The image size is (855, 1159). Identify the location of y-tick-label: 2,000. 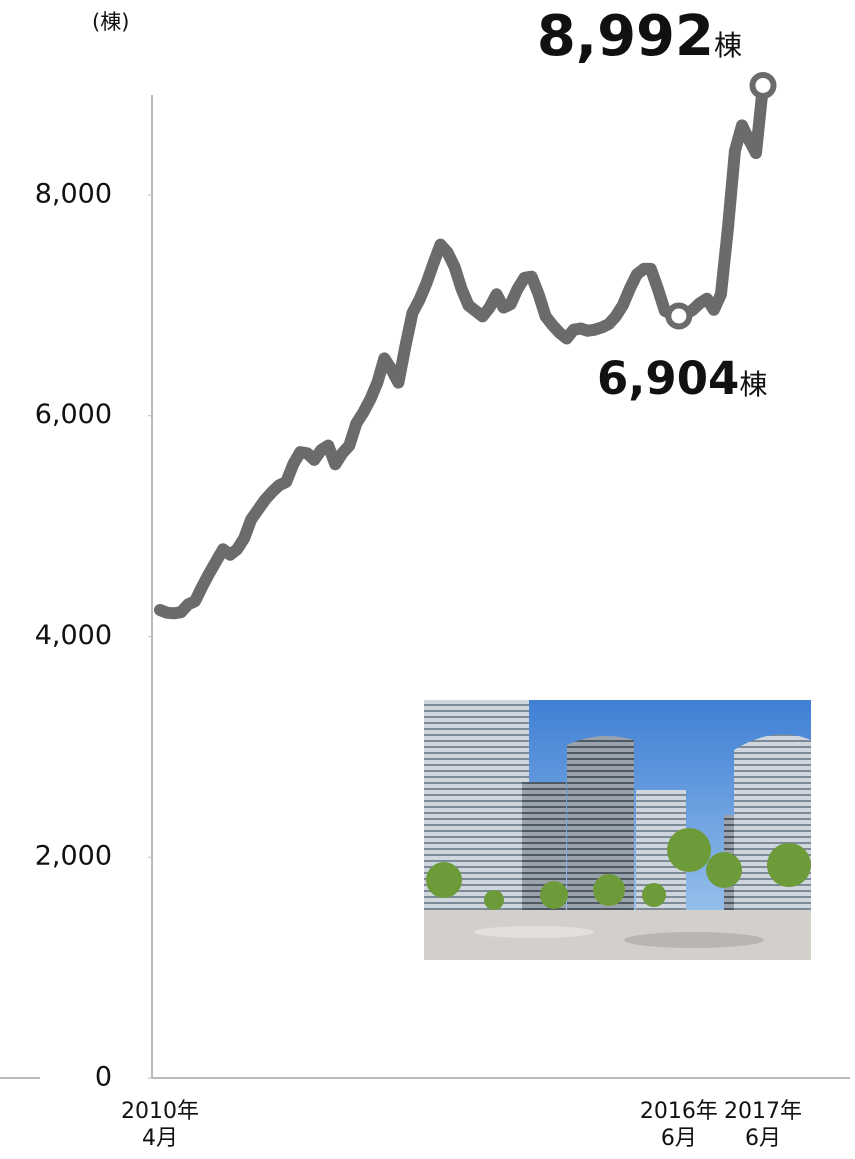
(73, 856).